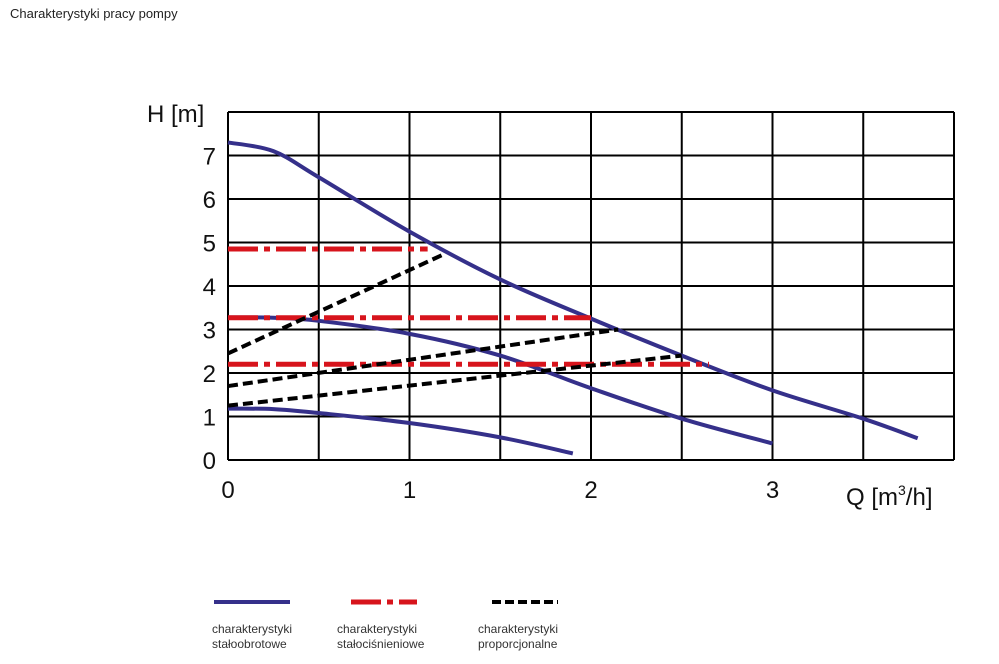  I want to click on y-tick-label: 3, so click(209, 331).